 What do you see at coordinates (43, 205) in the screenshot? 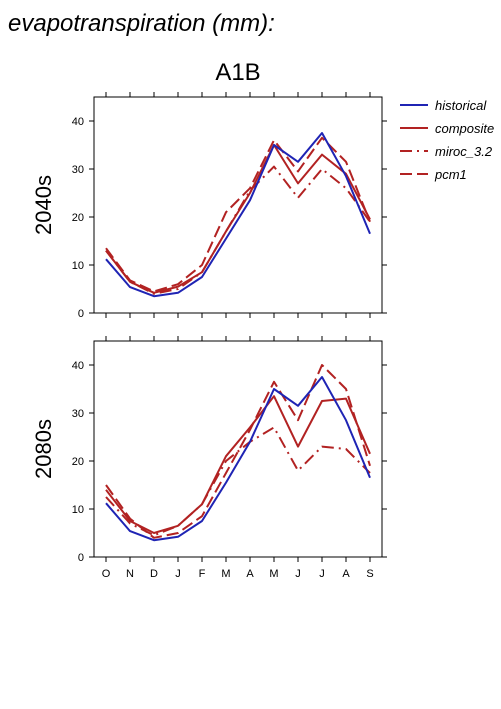
I see `y-axis-label: 2040s` at bounding box center [43, 205].